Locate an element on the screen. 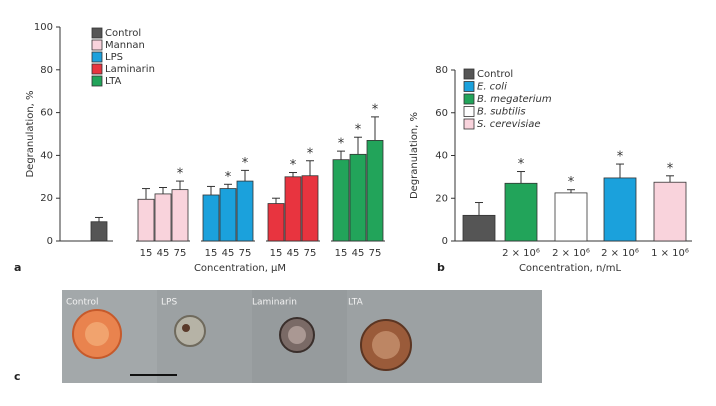 The height and width of the screenshot is (406, 716). photo-label: LPS is located at coordinates (169, 303).